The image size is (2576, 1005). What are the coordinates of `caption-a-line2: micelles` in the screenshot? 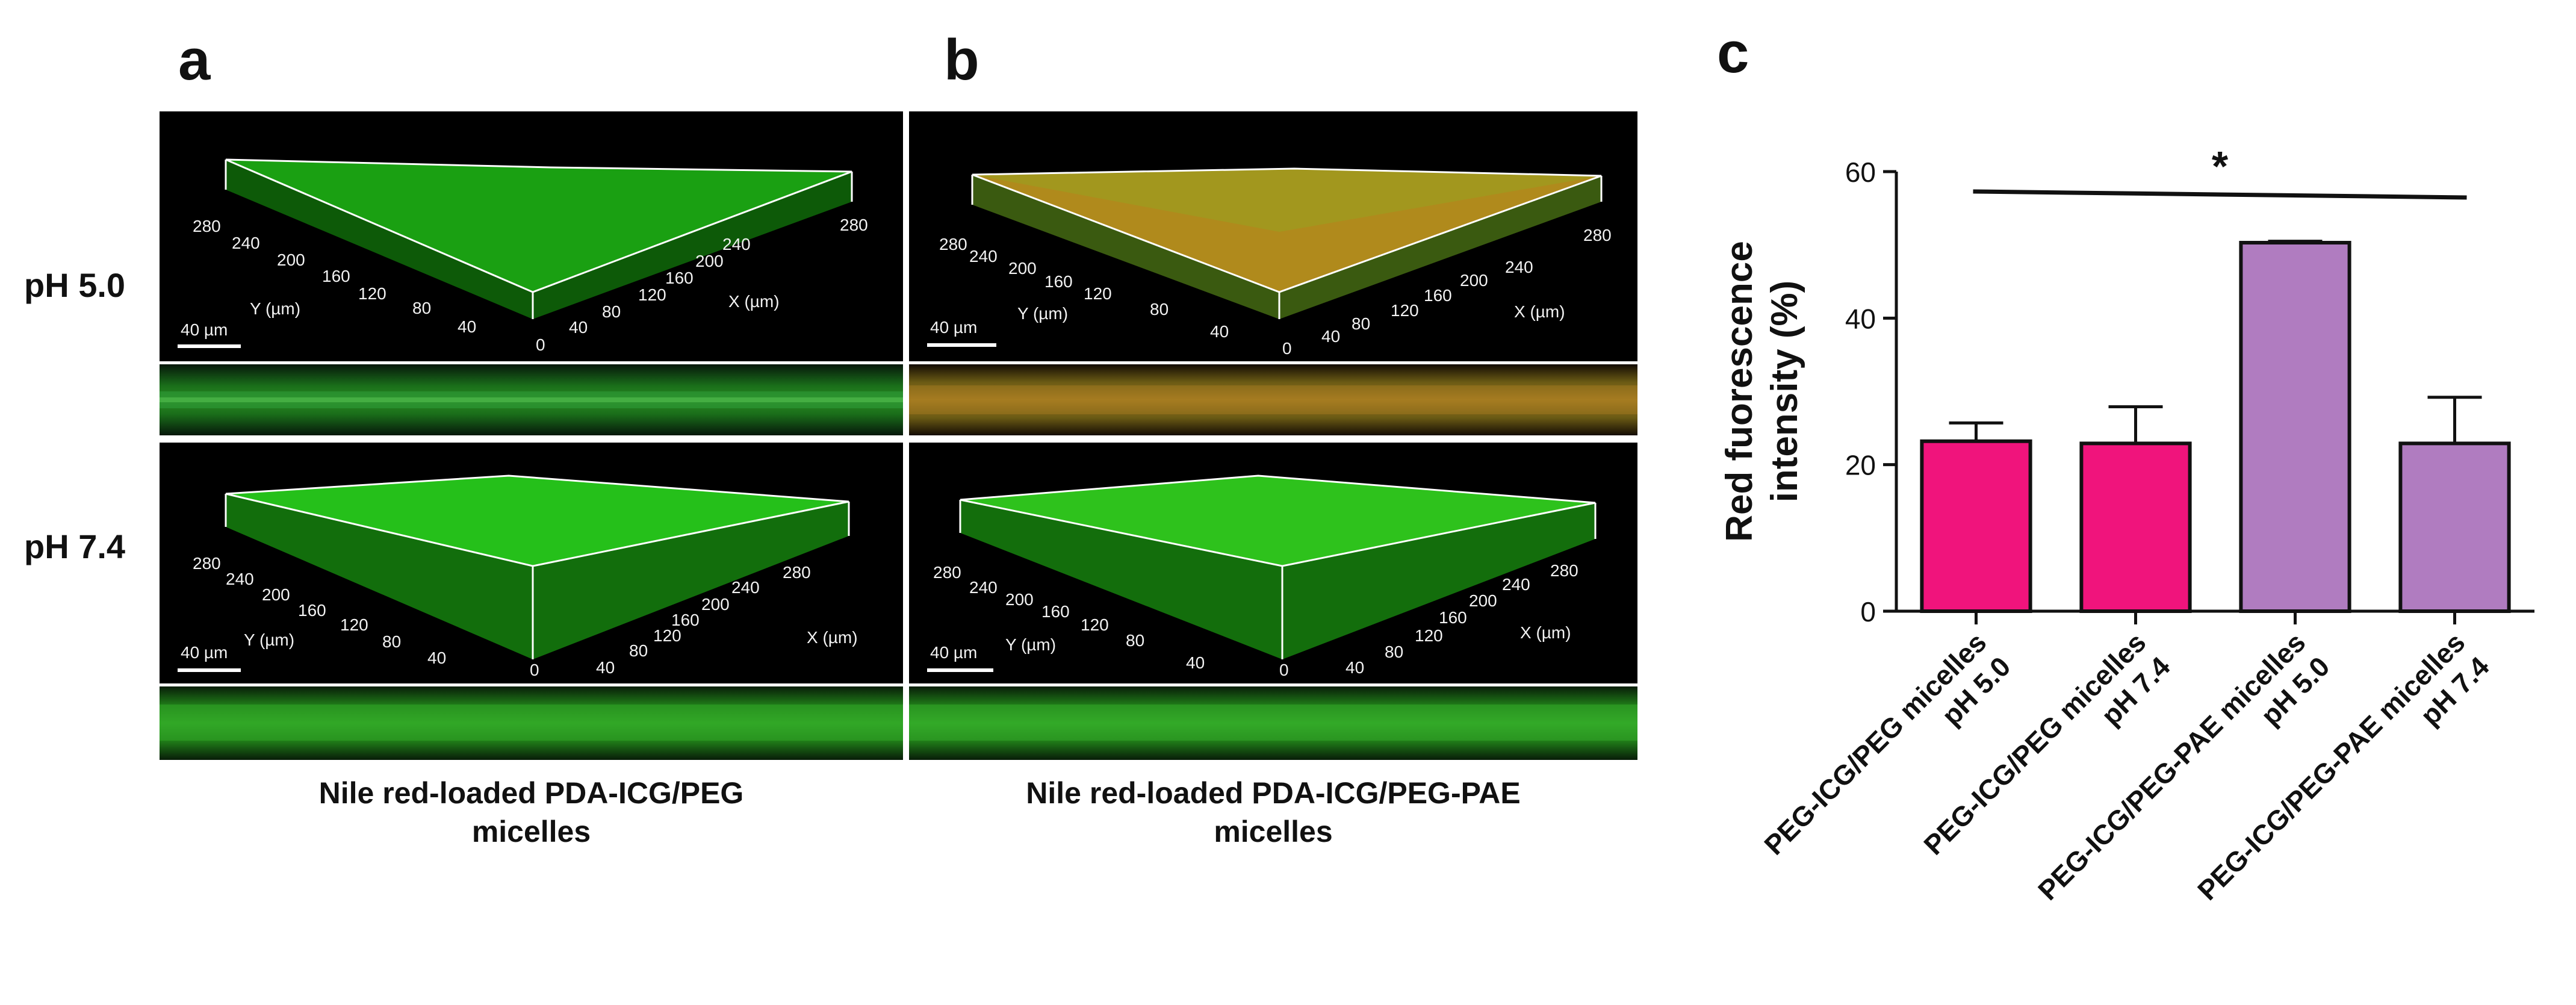 It's located at (531, 831).